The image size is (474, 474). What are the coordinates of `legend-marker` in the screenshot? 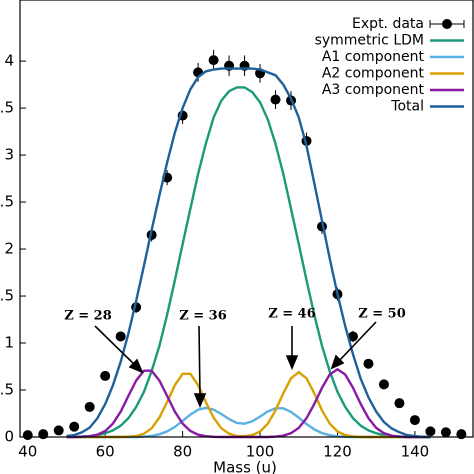 It's located at (447, 24).